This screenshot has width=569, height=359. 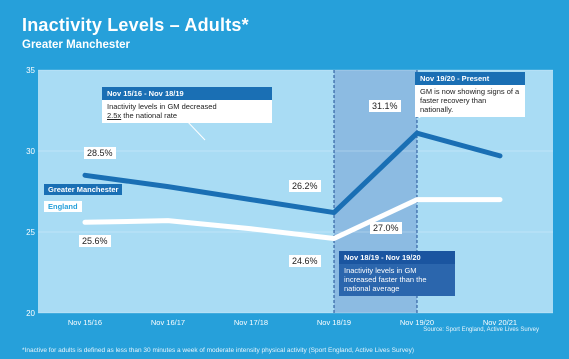 I want to click on page-title: Inactivity Levels – Adults*, so click(x=135, y=25).